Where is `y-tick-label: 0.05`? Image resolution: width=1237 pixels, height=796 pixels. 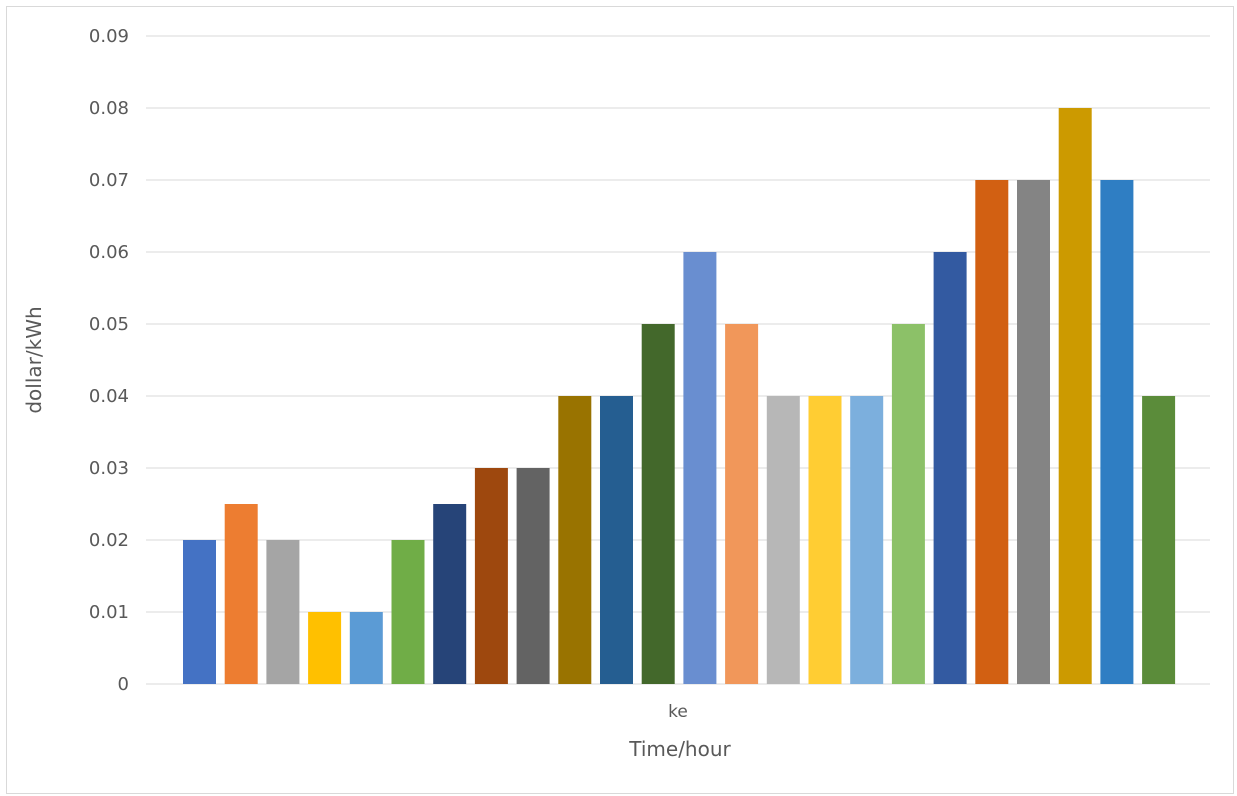
y-tick-label: 0.05 is located at coordinates (109, 324).